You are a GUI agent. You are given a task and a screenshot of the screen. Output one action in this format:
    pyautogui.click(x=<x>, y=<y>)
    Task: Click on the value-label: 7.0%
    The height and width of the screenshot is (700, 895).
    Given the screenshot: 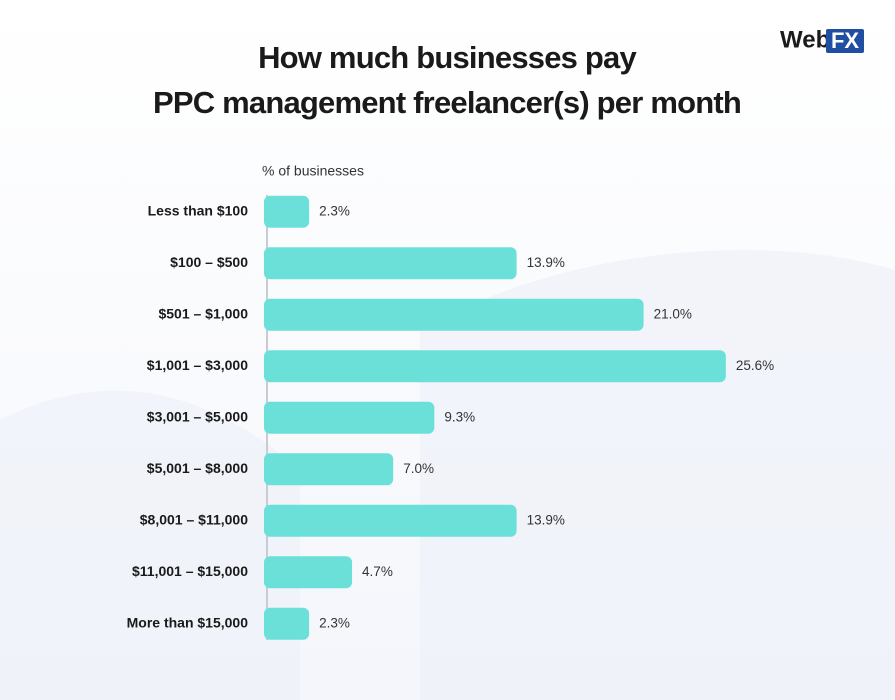 What is the action you would take?
    pyautogui.click(x=418, y=468)
    